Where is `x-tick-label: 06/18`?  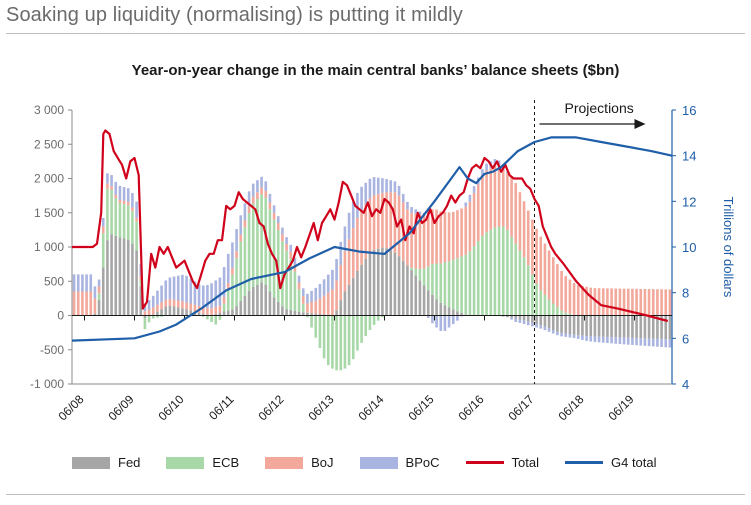 x-tick-label: 06/18 is located at coordinates (570, 407).